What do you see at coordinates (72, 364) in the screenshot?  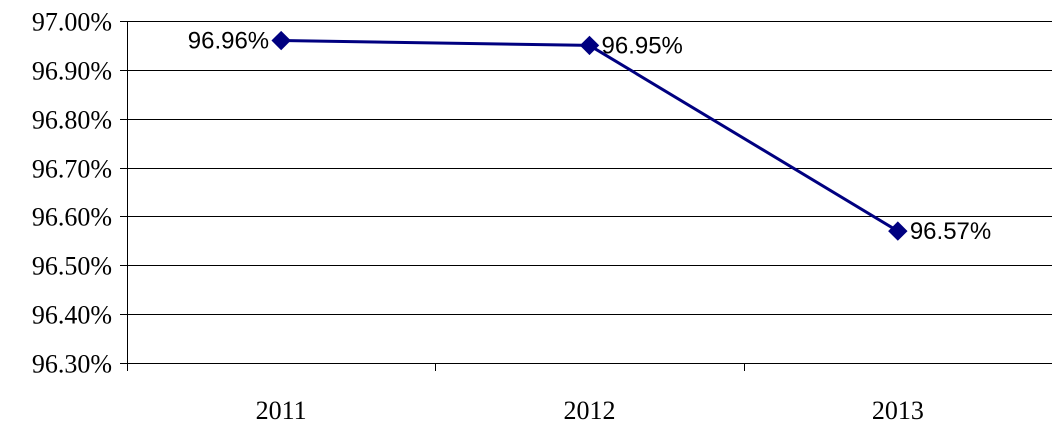 I see `y-tick-label: 96.30%` at bounding box center [72, 364].